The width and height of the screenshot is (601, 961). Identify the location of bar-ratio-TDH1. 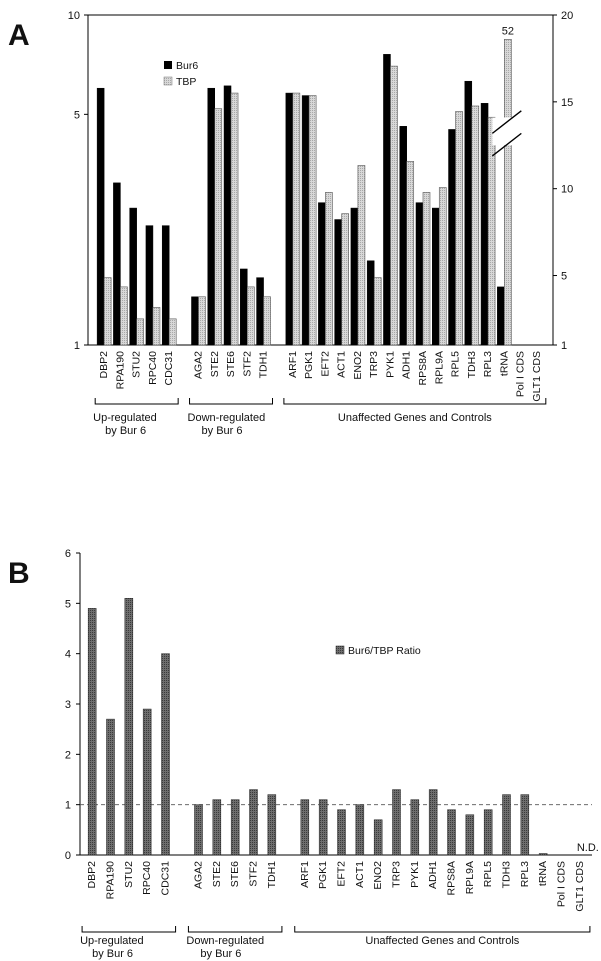
(272, 825).